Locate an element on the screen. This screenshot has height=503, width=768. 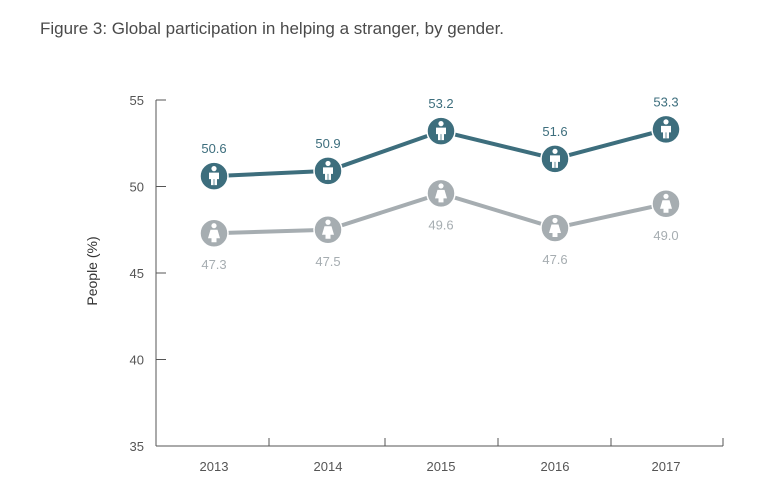
data-label: 53.2 is located at coordinates (440, 103).